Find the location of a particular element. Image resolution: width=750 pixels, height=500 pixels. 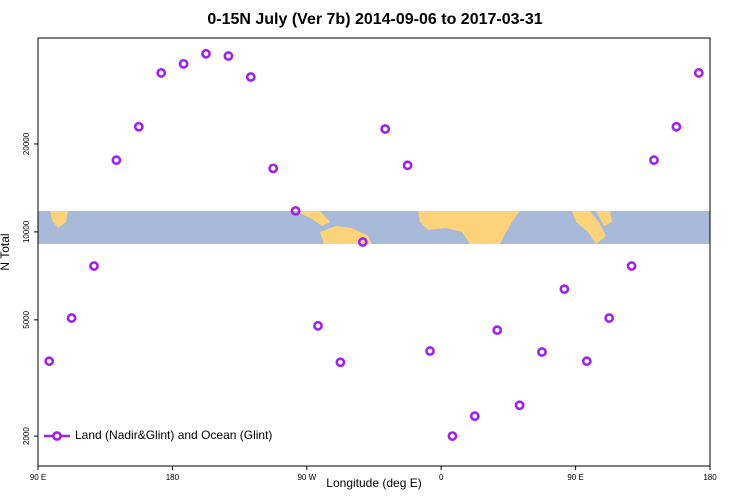

legend-label: Land (Nadir&Glint) and Ocean (Glint) is located at coordinates (173, 435).